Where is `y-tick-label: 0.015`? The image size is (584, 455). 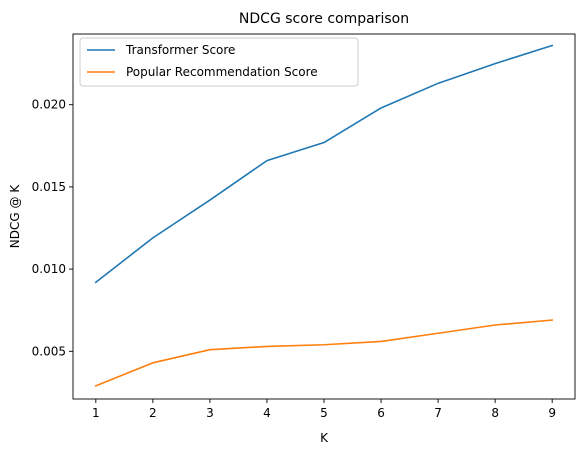
y-tick-label: 0.015 is located at coordinates (49, 187).